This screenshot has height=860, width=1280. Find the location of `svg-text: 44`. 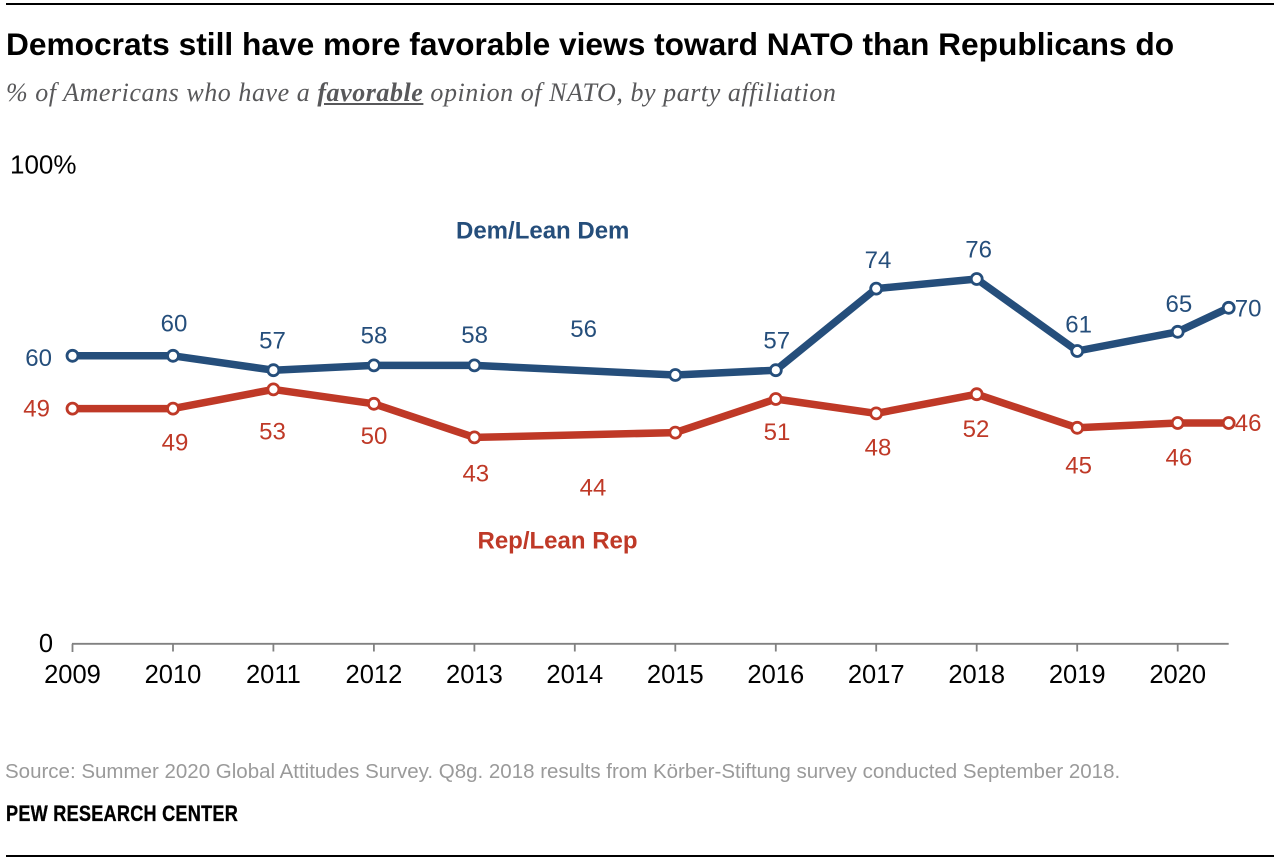

svg-text: 44 is located at coordinates (593, 487).